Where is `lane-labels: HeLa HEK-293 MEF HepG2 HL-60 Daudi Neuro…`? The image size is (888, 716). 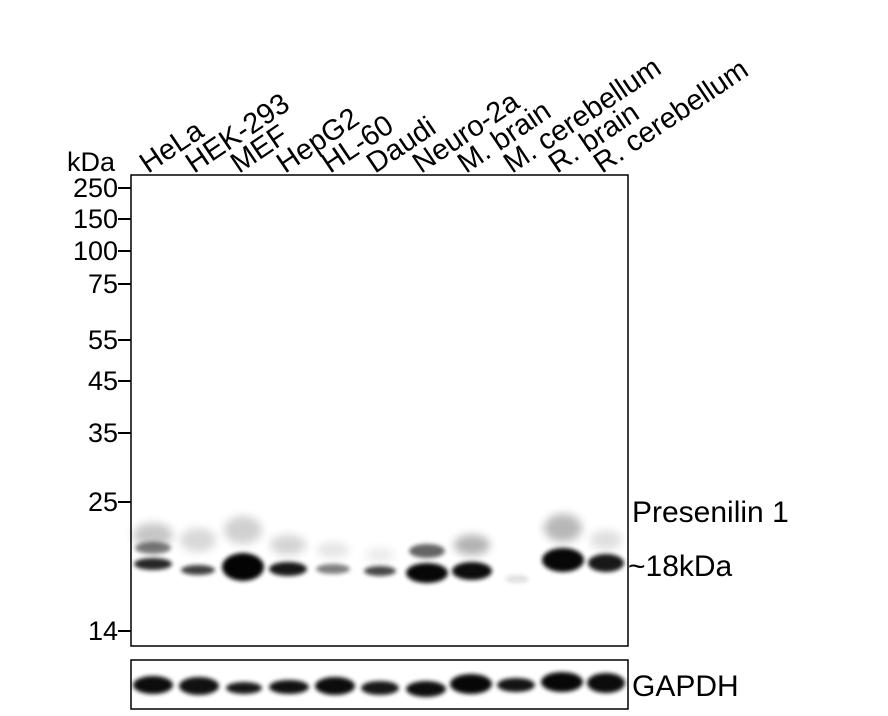
lane-labels: HeLa HEK-293 MEF HepG2 HL-60 Daudi Neuro… is located at coordinates (444, 115).